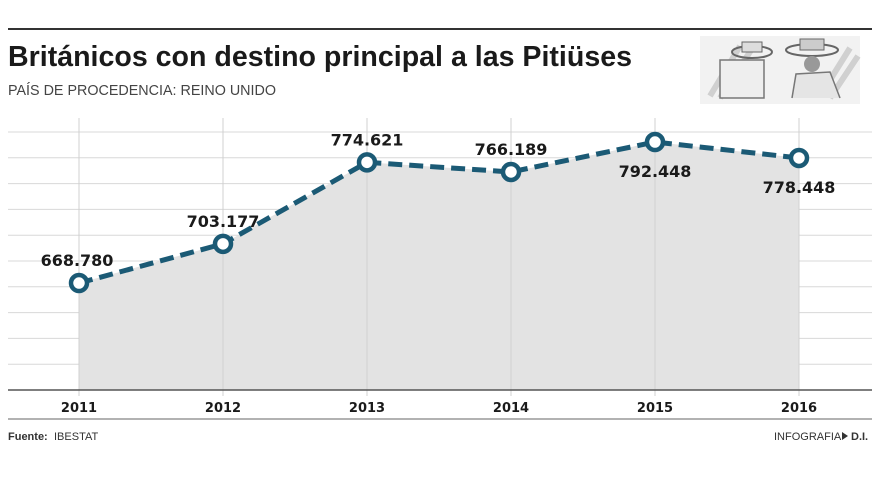 The height and width of the screenshot is (495, 880). What do you see at coordinates (28, 437) in the screenshot?
I see `source-label: Fuente:` at bounding box center [28, 437].